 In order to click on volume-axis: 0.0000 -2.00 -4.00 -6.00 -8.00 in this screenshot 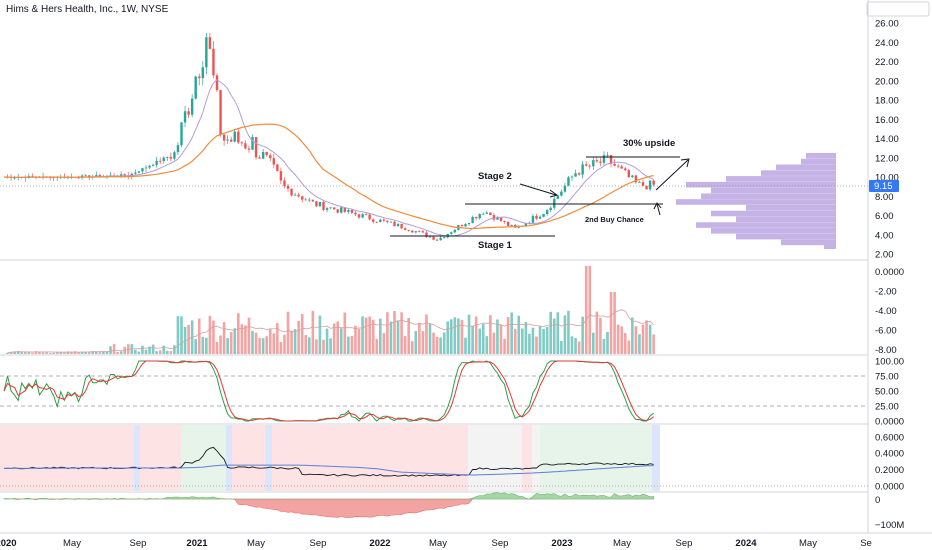, I will do `click(889, 311)`.